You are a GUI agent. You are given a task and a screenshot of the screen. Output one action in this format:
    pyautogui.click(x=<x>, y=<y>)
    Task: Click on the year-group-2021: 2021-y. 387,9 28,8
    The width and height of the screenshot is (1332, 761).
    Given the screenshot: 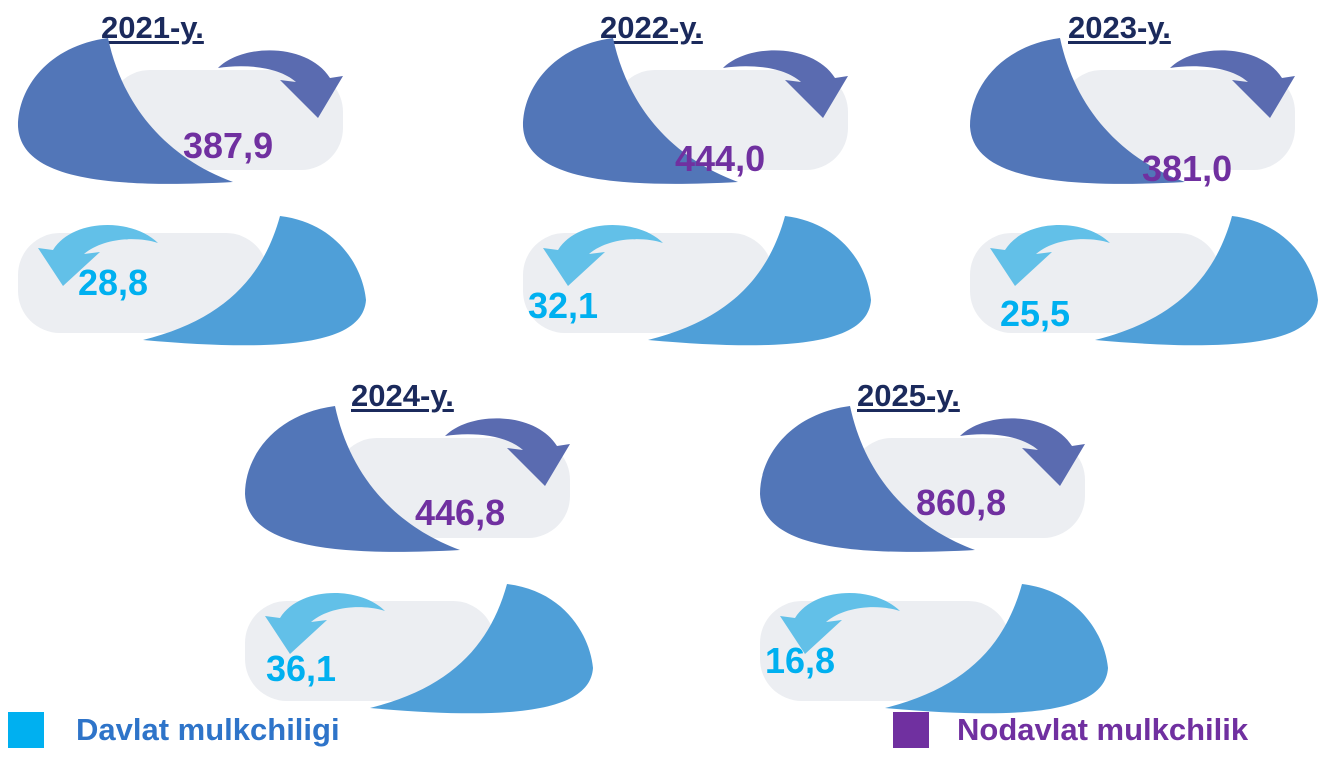 What is the action you would take?
    pyautogui.click(x=198, y=182)
    